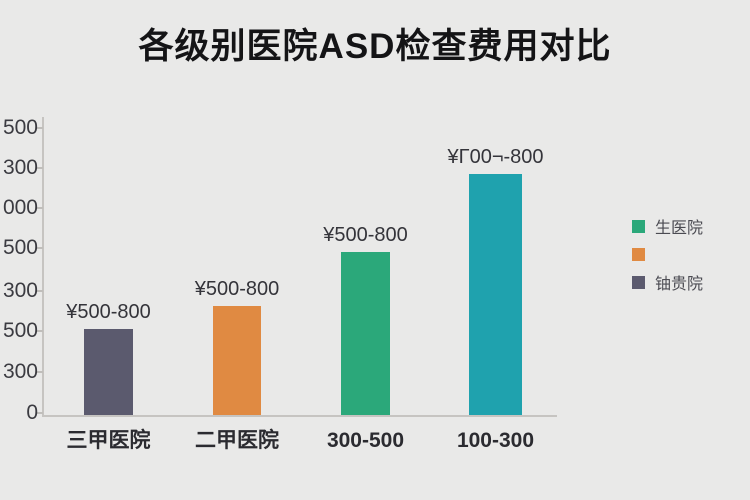 The width and height of the screenshot is (750, 500). What do you see at coordinates (495, 440) in the screenshot?
I see `x-axis-label: 100-300` at bounding box center [495, 440].